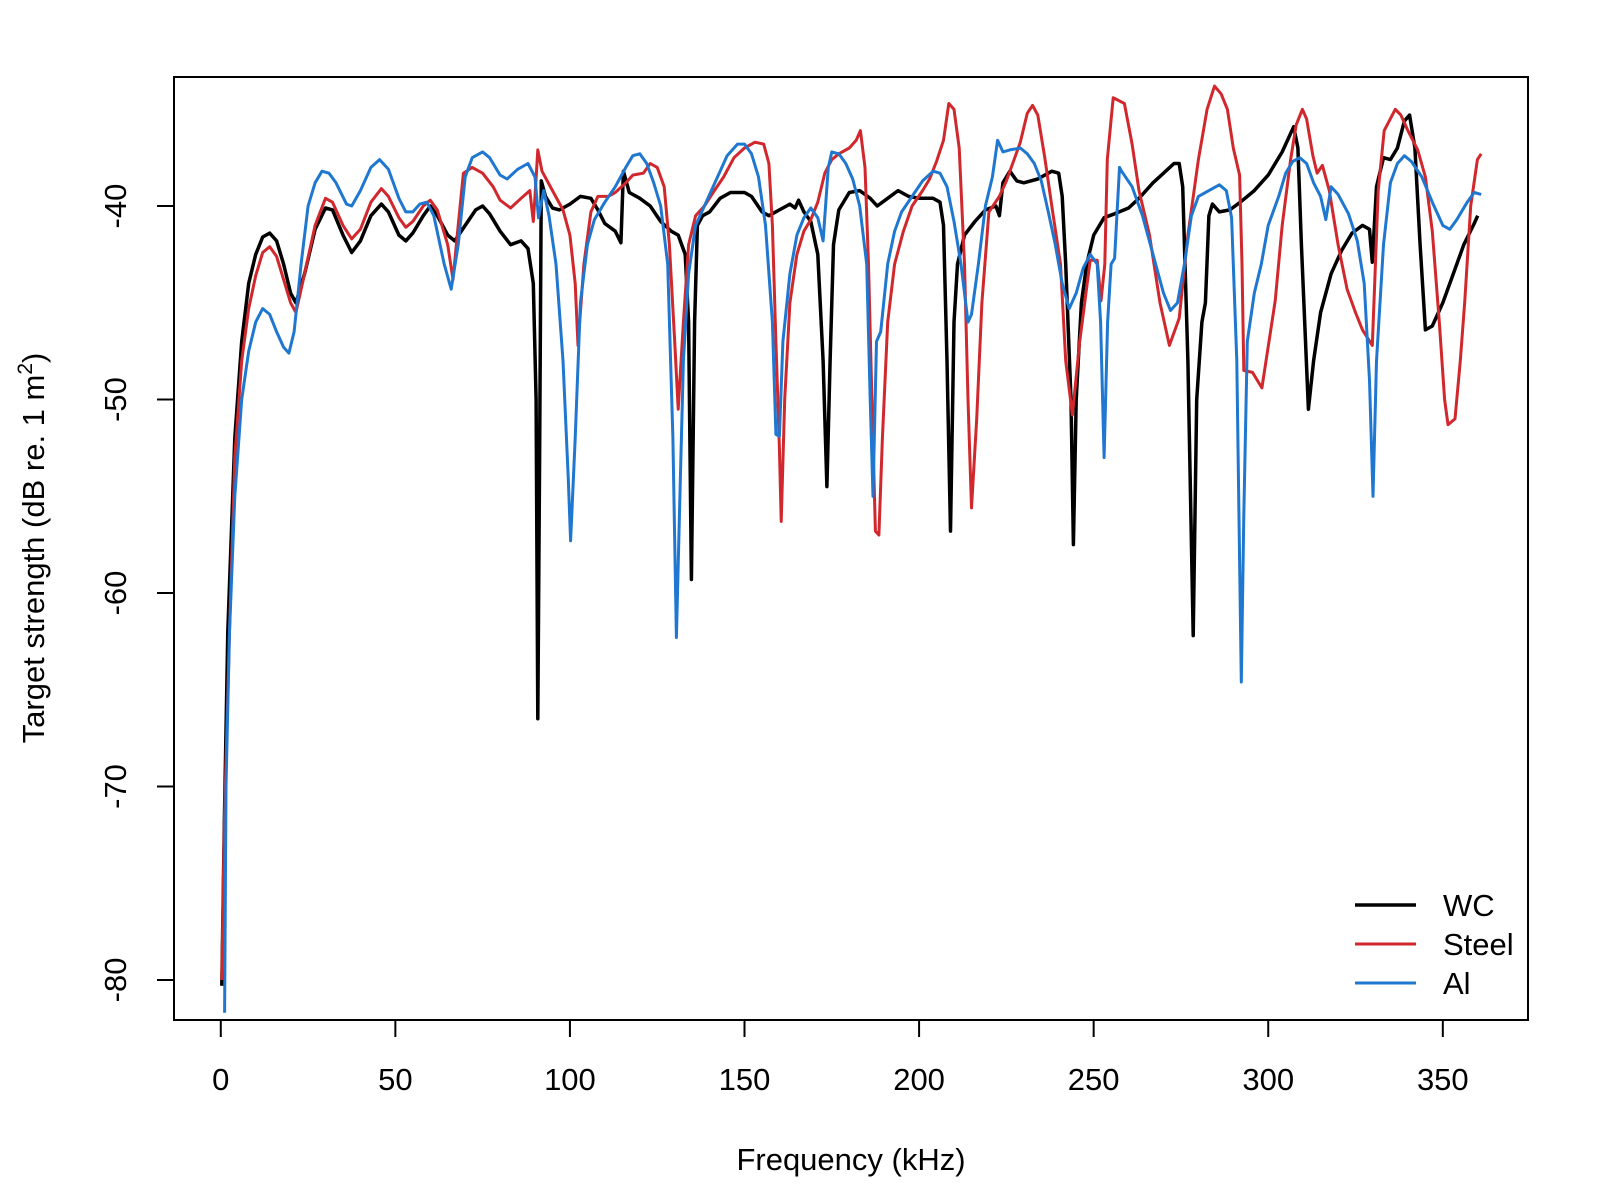 The image size is (1600, 1200). I want to click on x-tick-label: 200, so click(919, 1079).